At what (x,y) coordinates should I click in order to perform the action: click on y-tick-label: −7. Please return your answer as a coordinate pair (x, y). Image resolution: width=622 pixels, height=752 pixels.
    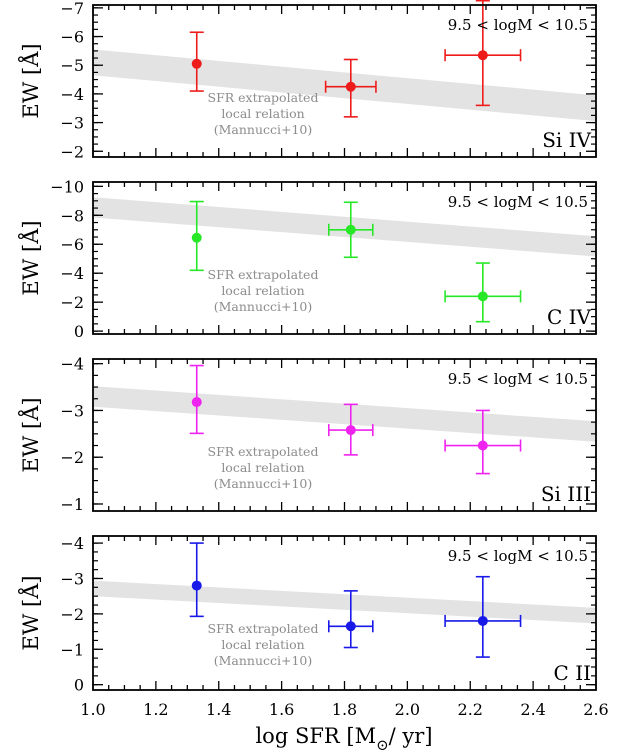
    Looking at the image, I should click on (72, 9).